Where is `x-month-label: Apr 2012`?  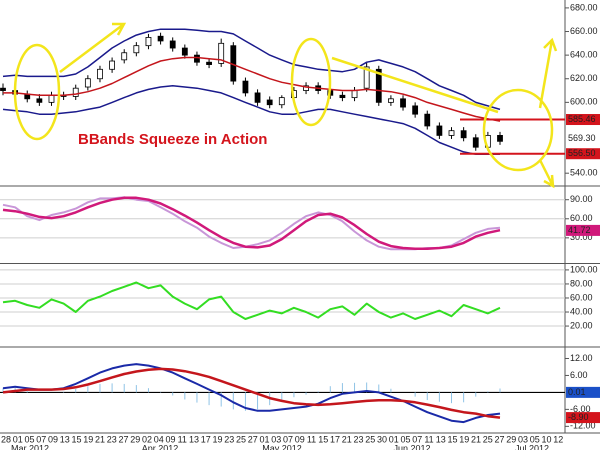
x-month-label: Apr 2012 is located at coordinates (160, 446).